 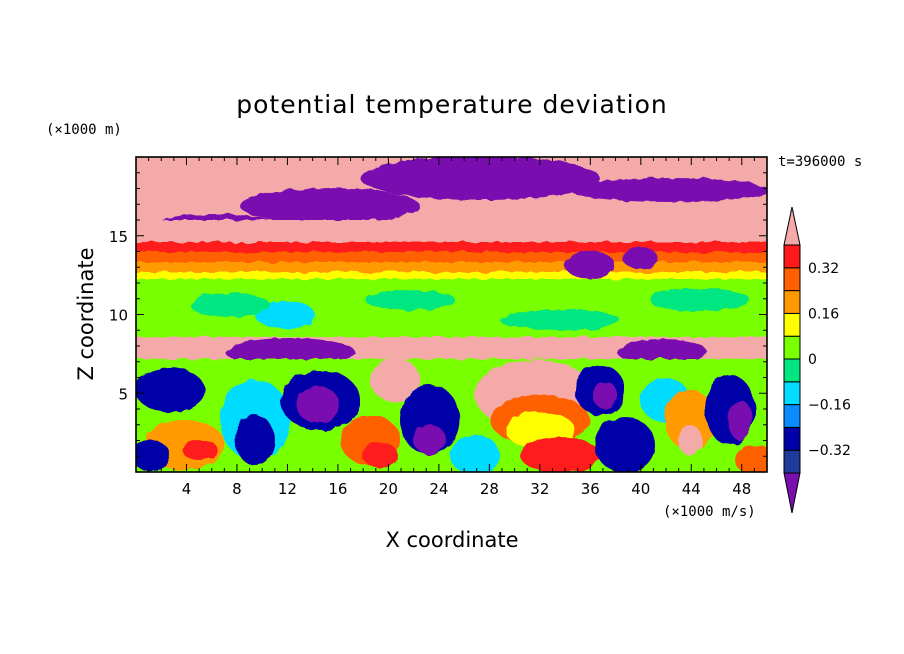 I want to click on x-unit-label: (×1000 m/s), so click(x=709, y=512).